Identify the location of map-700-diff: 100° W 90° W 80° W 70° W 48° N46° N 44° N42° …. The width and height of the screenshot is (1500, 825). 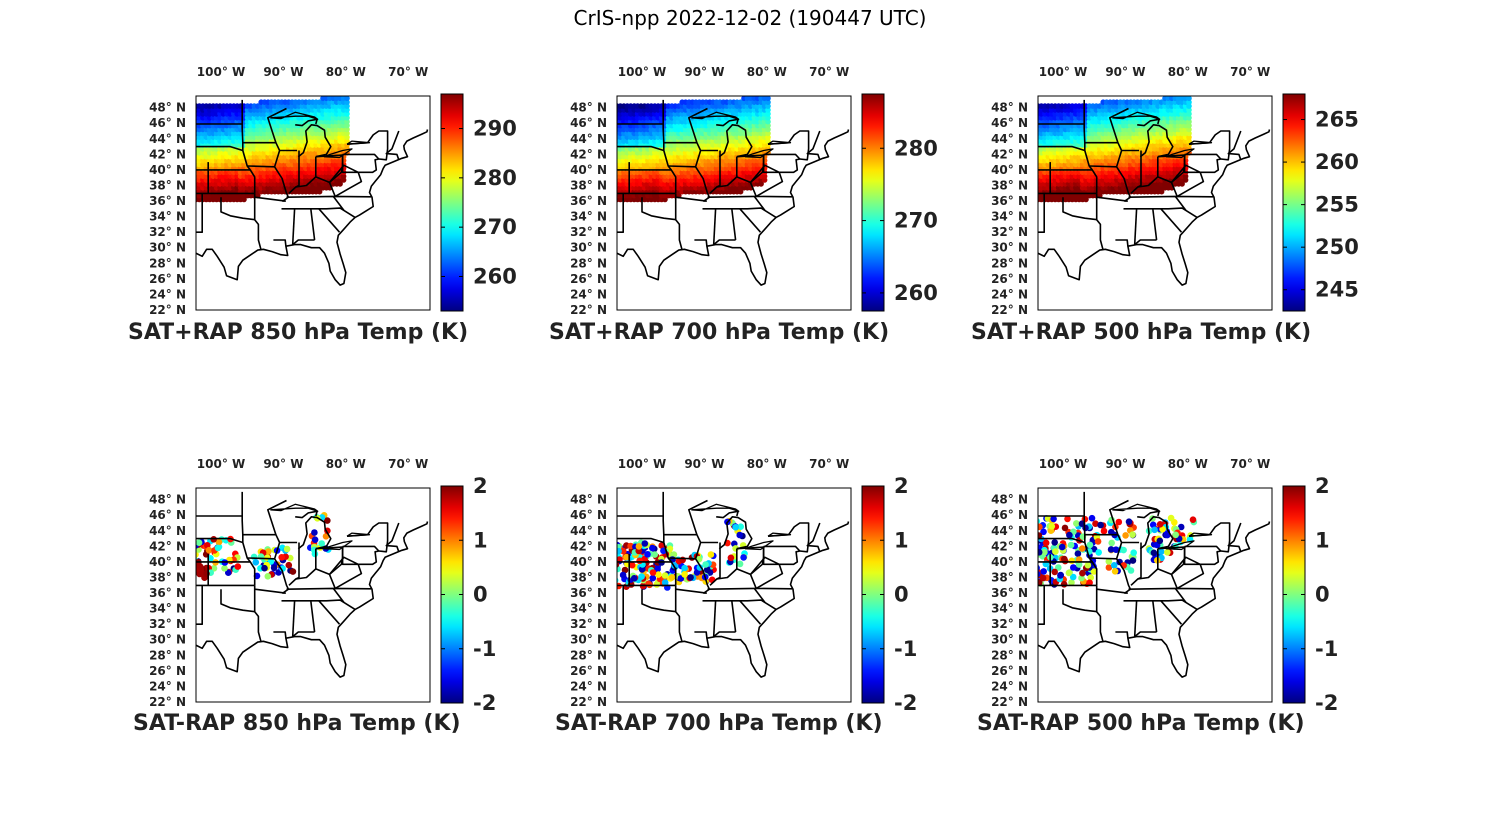
(743, 586).